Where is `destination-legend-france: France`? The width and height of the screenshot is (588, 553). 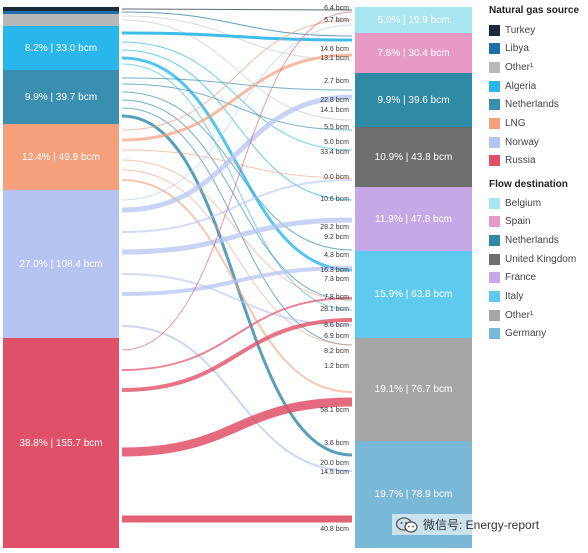 destination-legend-france: France is located at coordinates (512, 278).